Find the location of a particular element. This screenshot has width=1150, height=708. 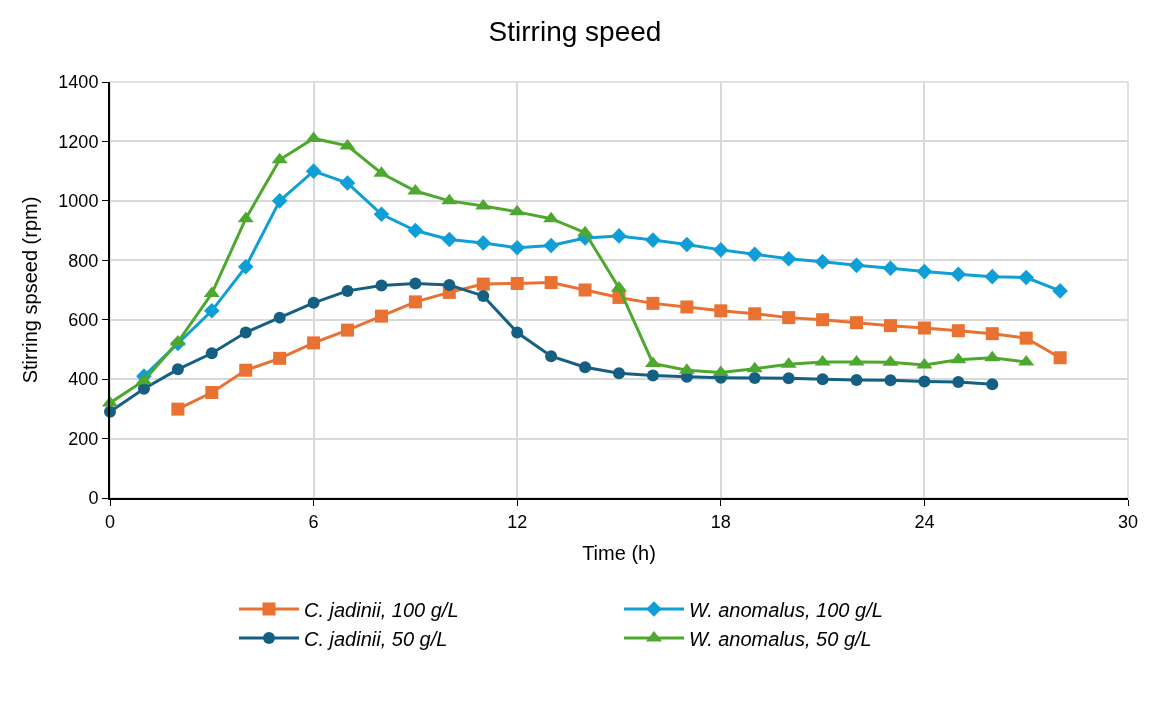

y-tick-label: 1400 is located at coordinates (78, 82).